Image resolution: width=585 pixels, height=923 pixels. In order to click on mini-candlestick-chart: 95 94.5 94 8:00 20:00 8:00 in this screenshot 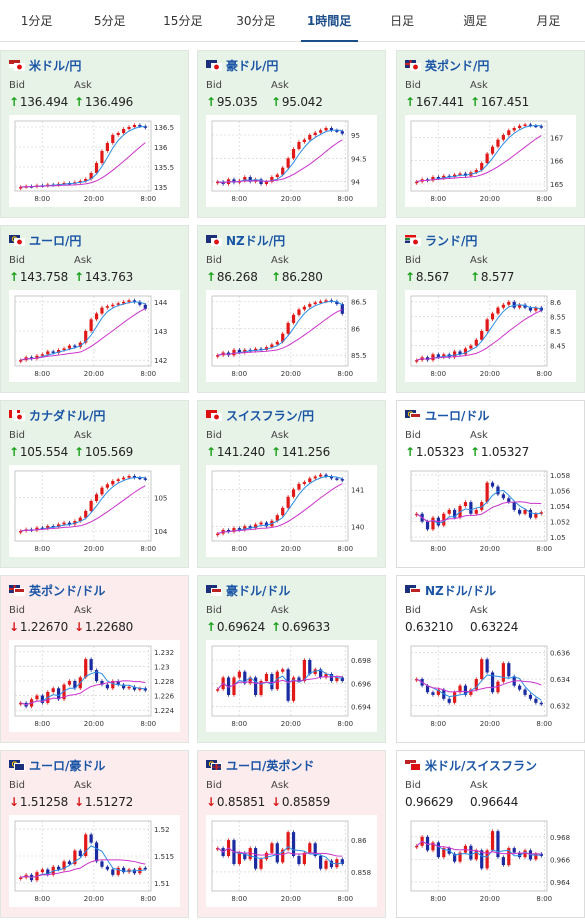, I will do `click(291, 161)`.